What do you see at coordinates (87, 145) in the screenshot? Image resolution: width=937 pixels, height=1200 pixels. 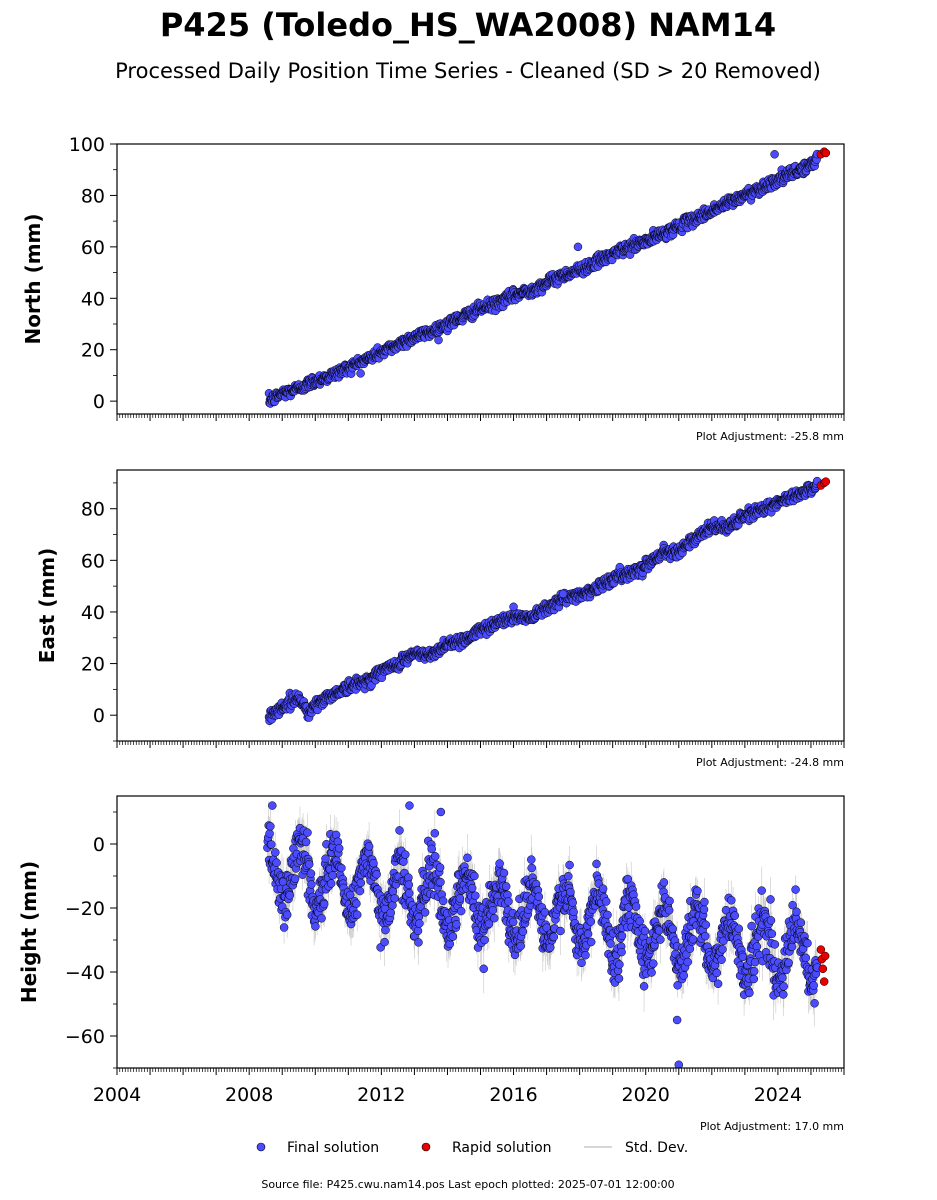 I see `y-tick-label: 100` at bounding box center [87, 145].